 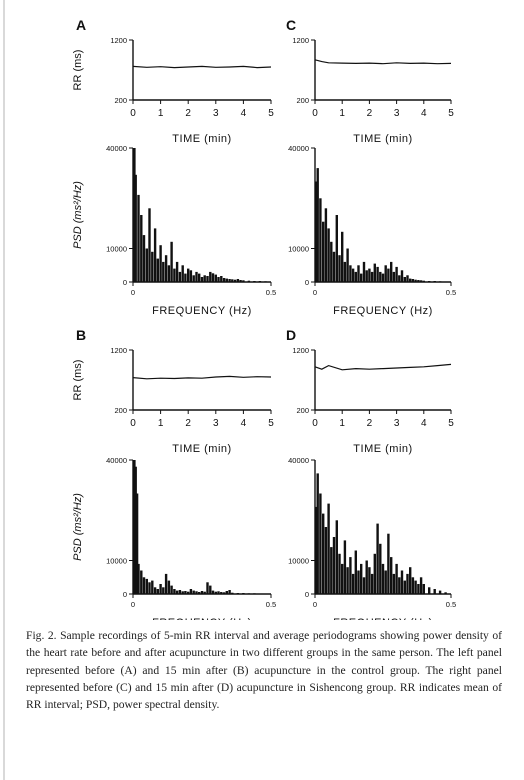 I want to click on rr-series-line, so click(x=383, y=367).